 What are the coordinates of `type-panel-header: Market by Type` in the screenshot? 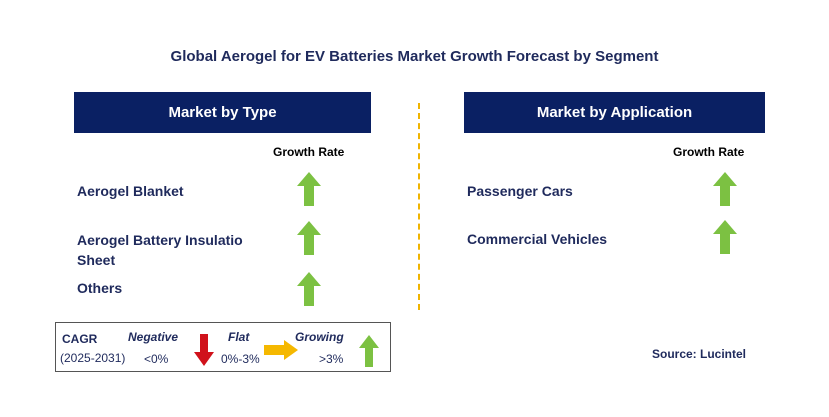 It's located at (222, 112).